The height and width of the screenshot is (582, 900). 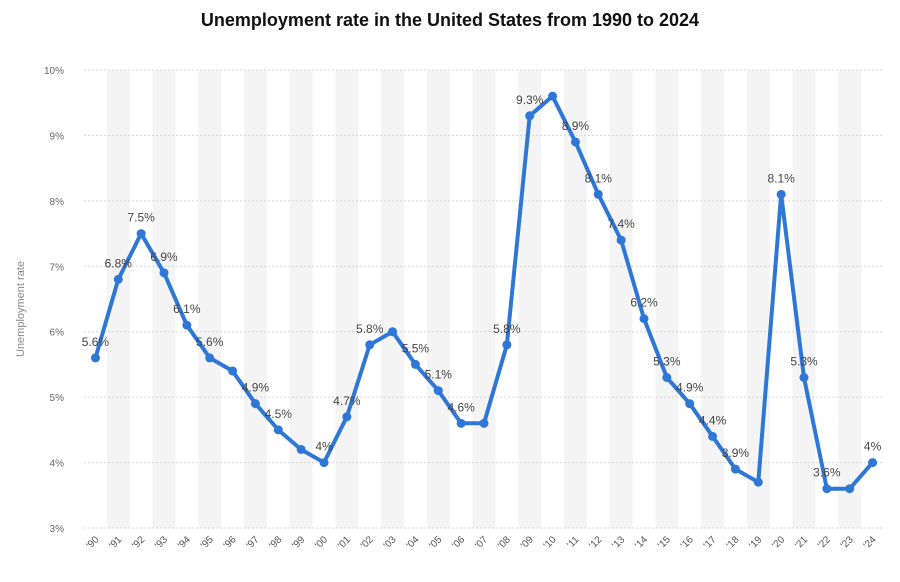 What do you see at coordinates (321, 542) in the screenshot?
I see `x-tick-label: '00` at bounding box center [321, 542].